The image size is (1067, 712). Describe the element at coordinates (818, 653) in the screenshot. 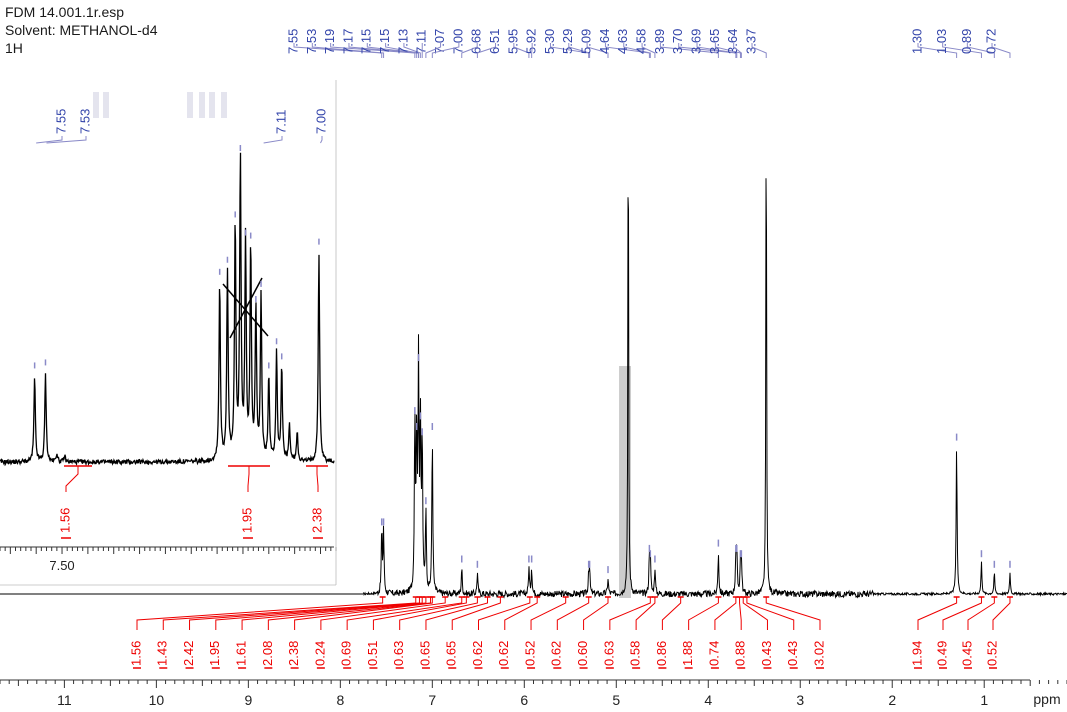

I see `integral-value: 3.02` at that location.